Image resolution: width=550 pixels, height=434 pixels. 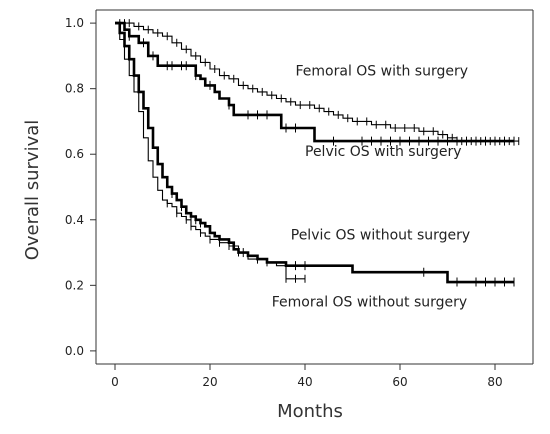 I want to click on x-tick-label: 80, so click(x=494, y=382).